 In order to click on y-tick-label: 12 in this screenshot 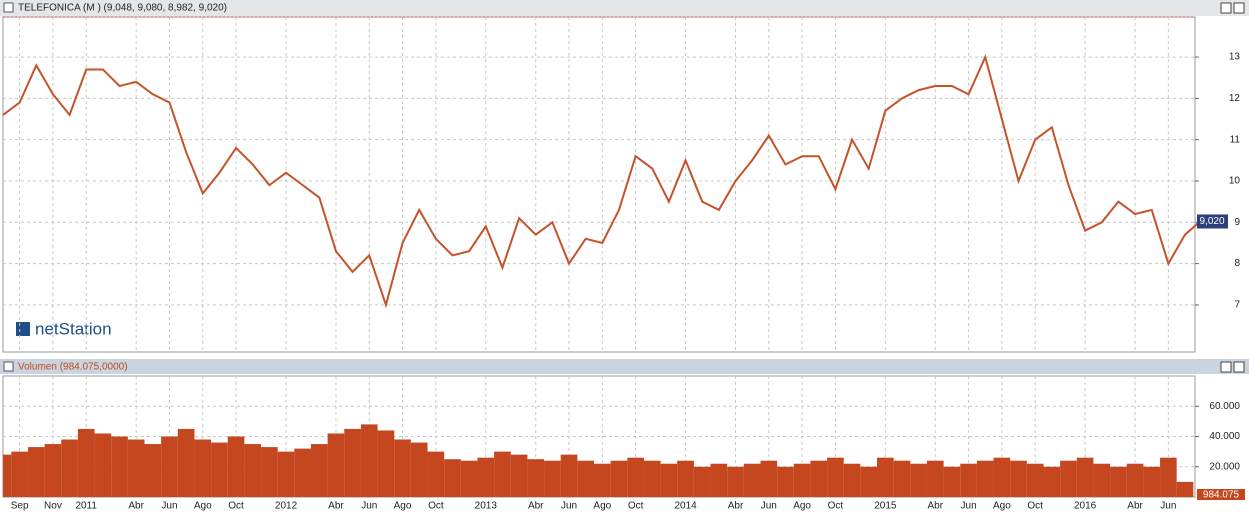, I will do `click(1235, 98)`.